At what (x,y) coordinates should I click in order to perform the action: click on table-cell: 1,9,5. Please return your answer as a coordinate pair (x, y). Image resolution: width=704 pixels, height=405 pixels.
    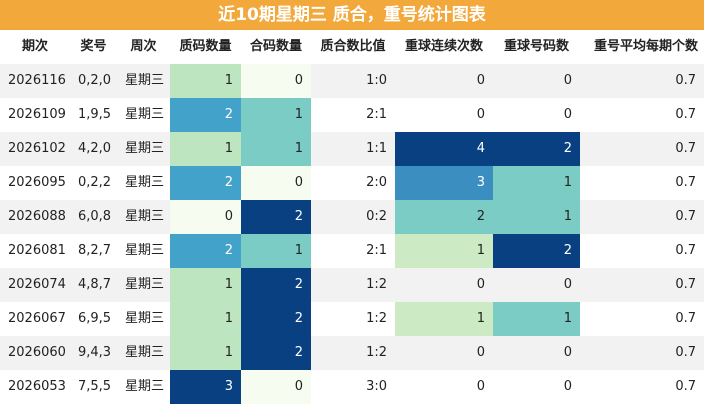
    Looking at the image, I should click on (93, 115).